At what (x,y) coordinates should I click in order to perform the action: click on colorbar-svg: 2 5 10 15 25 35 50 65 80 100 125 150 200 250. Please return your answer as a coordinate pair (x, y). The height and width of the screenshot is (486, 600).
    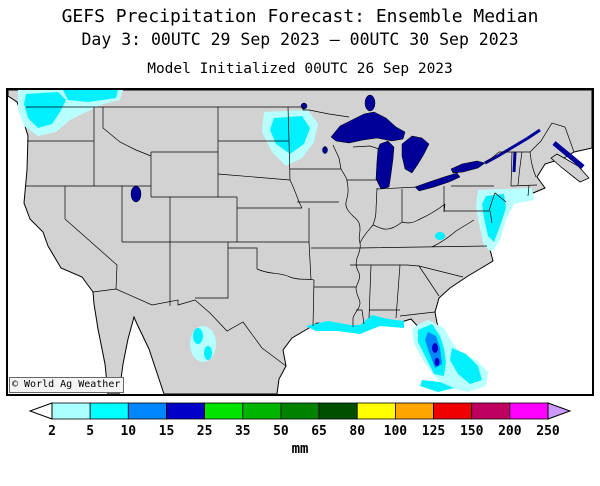
    Looking at the image, I should click on (300, 420).